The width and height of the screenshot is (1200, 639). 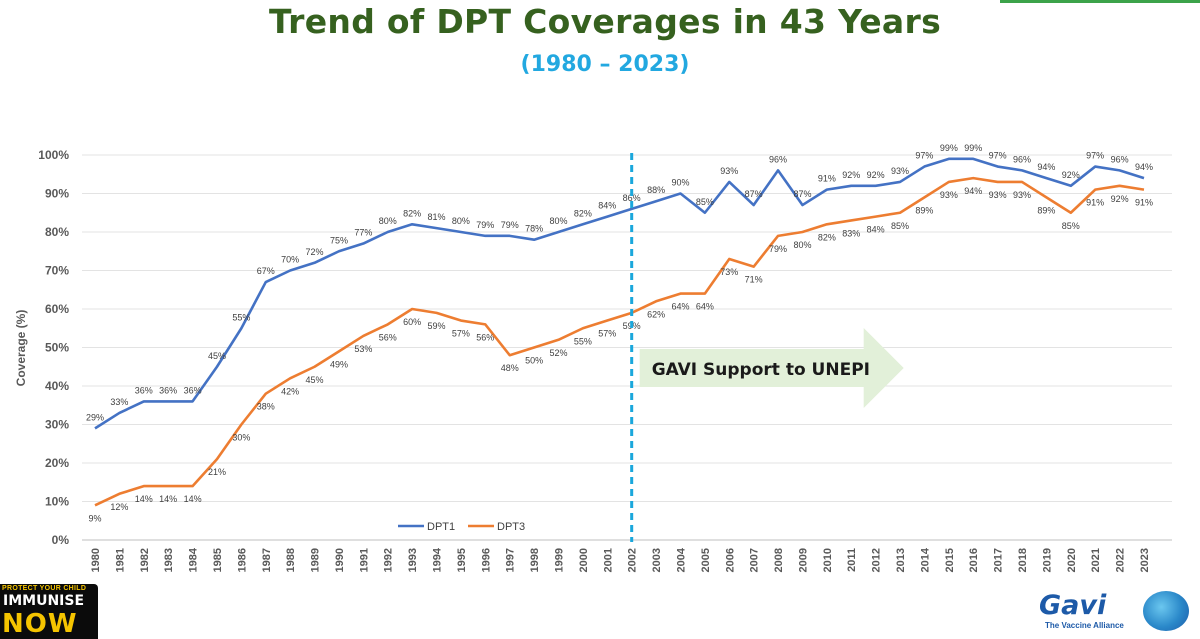 What do you see at coordinates (803, 560) in the screenshot?
I see `x-tick-label: 2009` at bounding box center [803, 560].